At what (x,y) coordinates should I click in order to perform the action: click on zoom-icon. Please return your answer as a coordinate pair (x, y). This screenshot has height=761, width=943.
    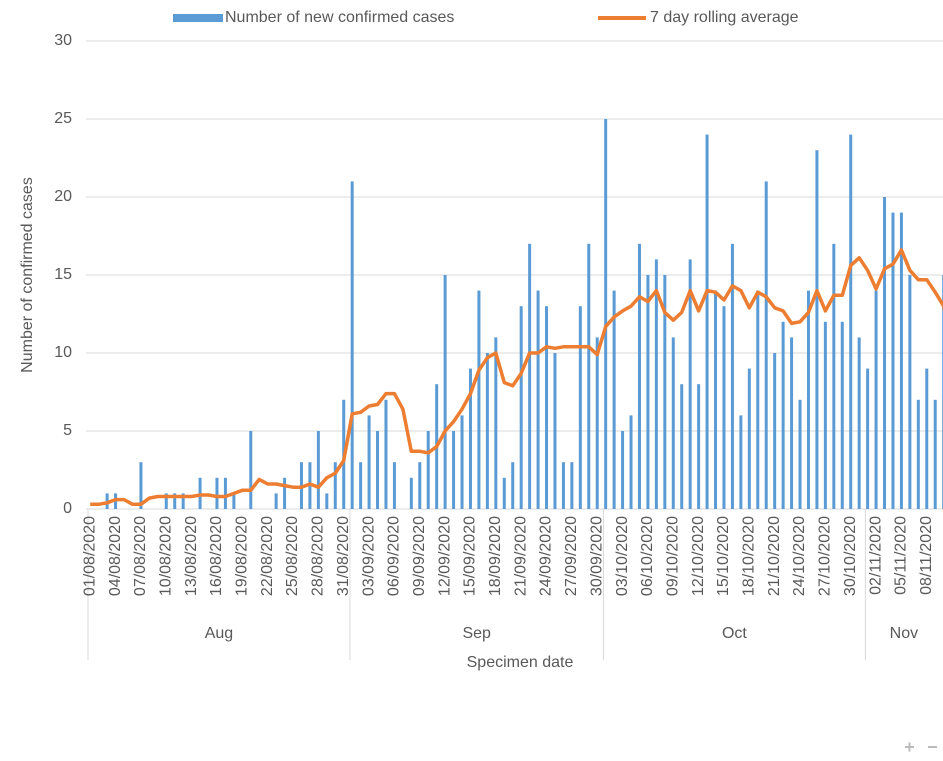
    Looking at the image, I should click on (921, 747).